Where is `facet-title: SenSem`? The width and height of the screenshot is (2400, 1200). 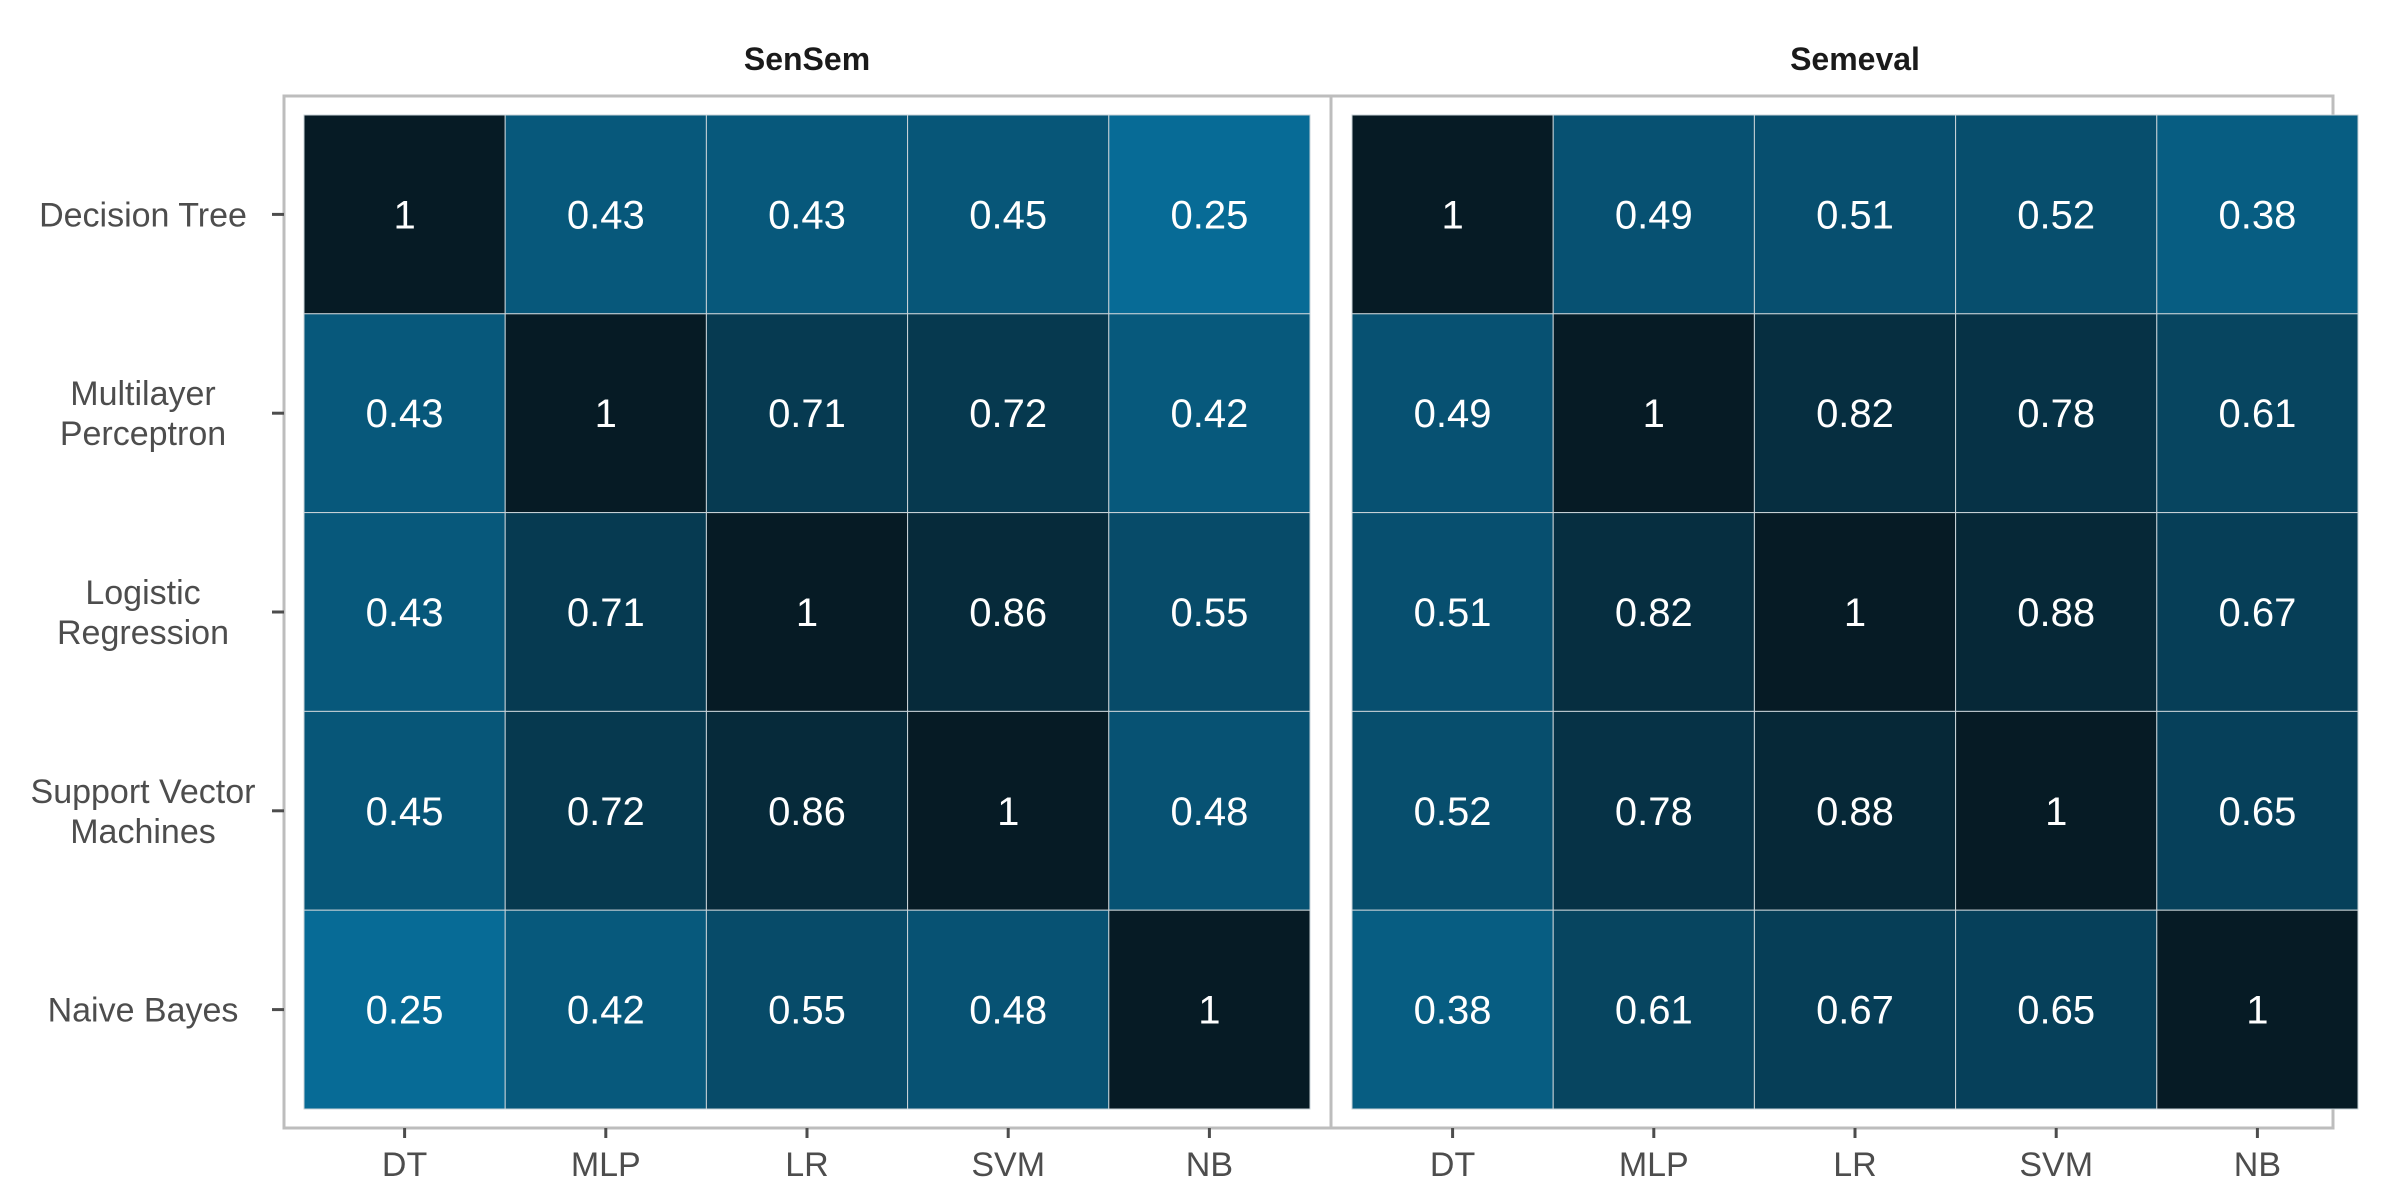 facet-title: SenSem is located at coordinates (807, 59).